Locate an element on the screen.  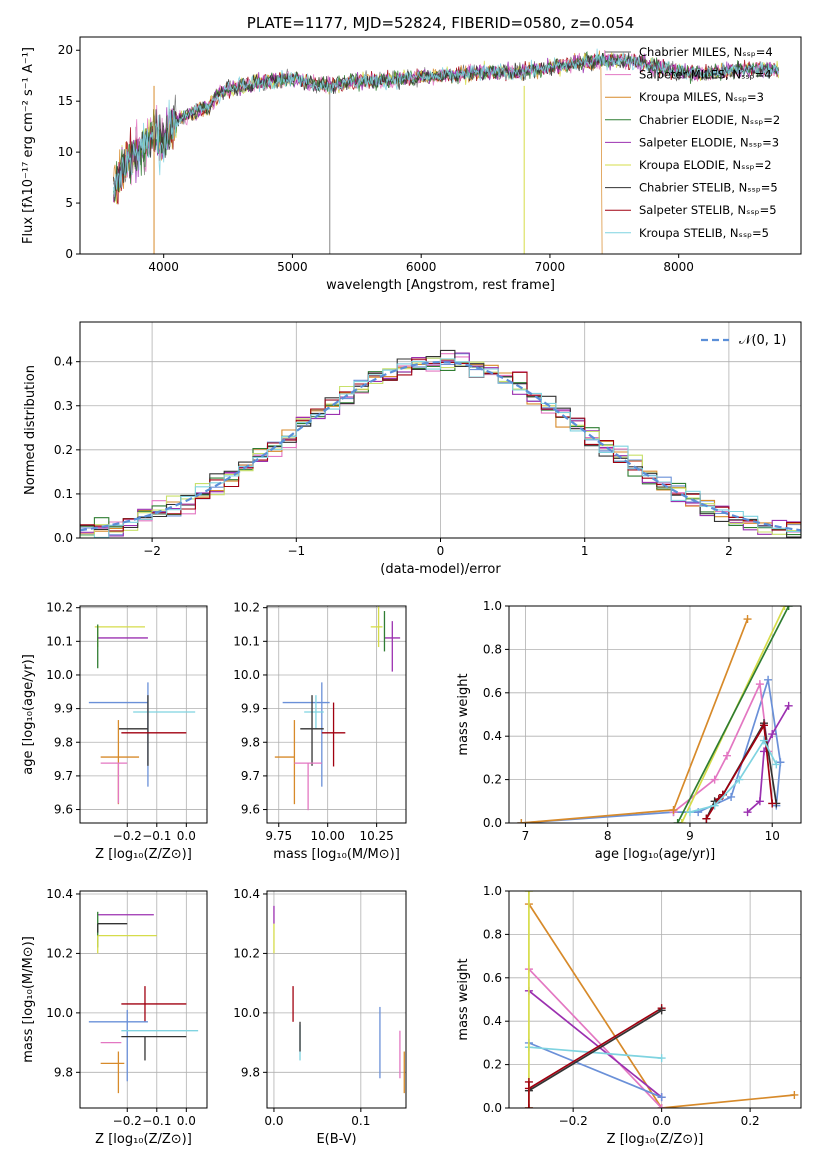
legend-entry: Chabrier ELODIE, Nₛₛₚ=2 is located at coordinates (709, 120).